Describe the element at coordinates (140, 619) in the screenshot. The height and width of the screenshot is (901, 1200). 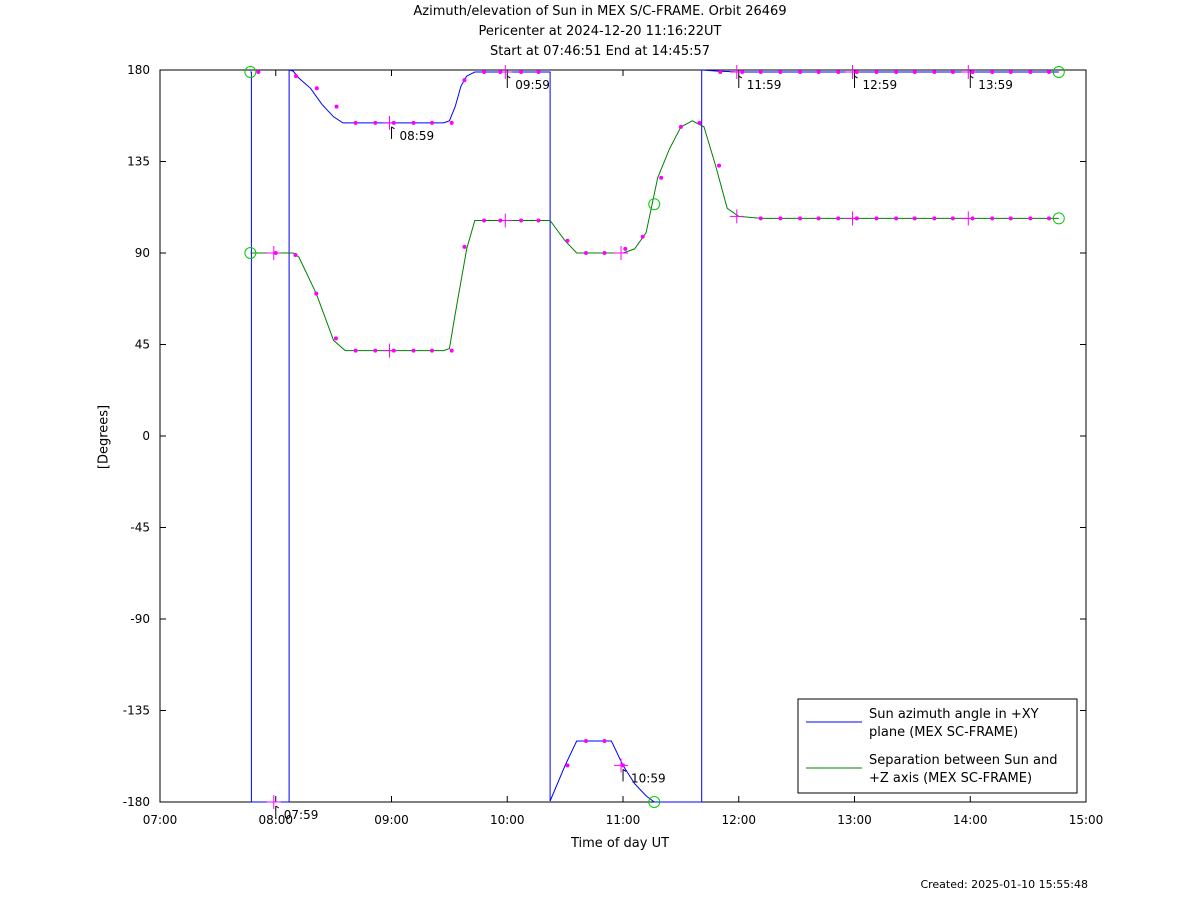
I see `y-tick-label: -90` at that location.